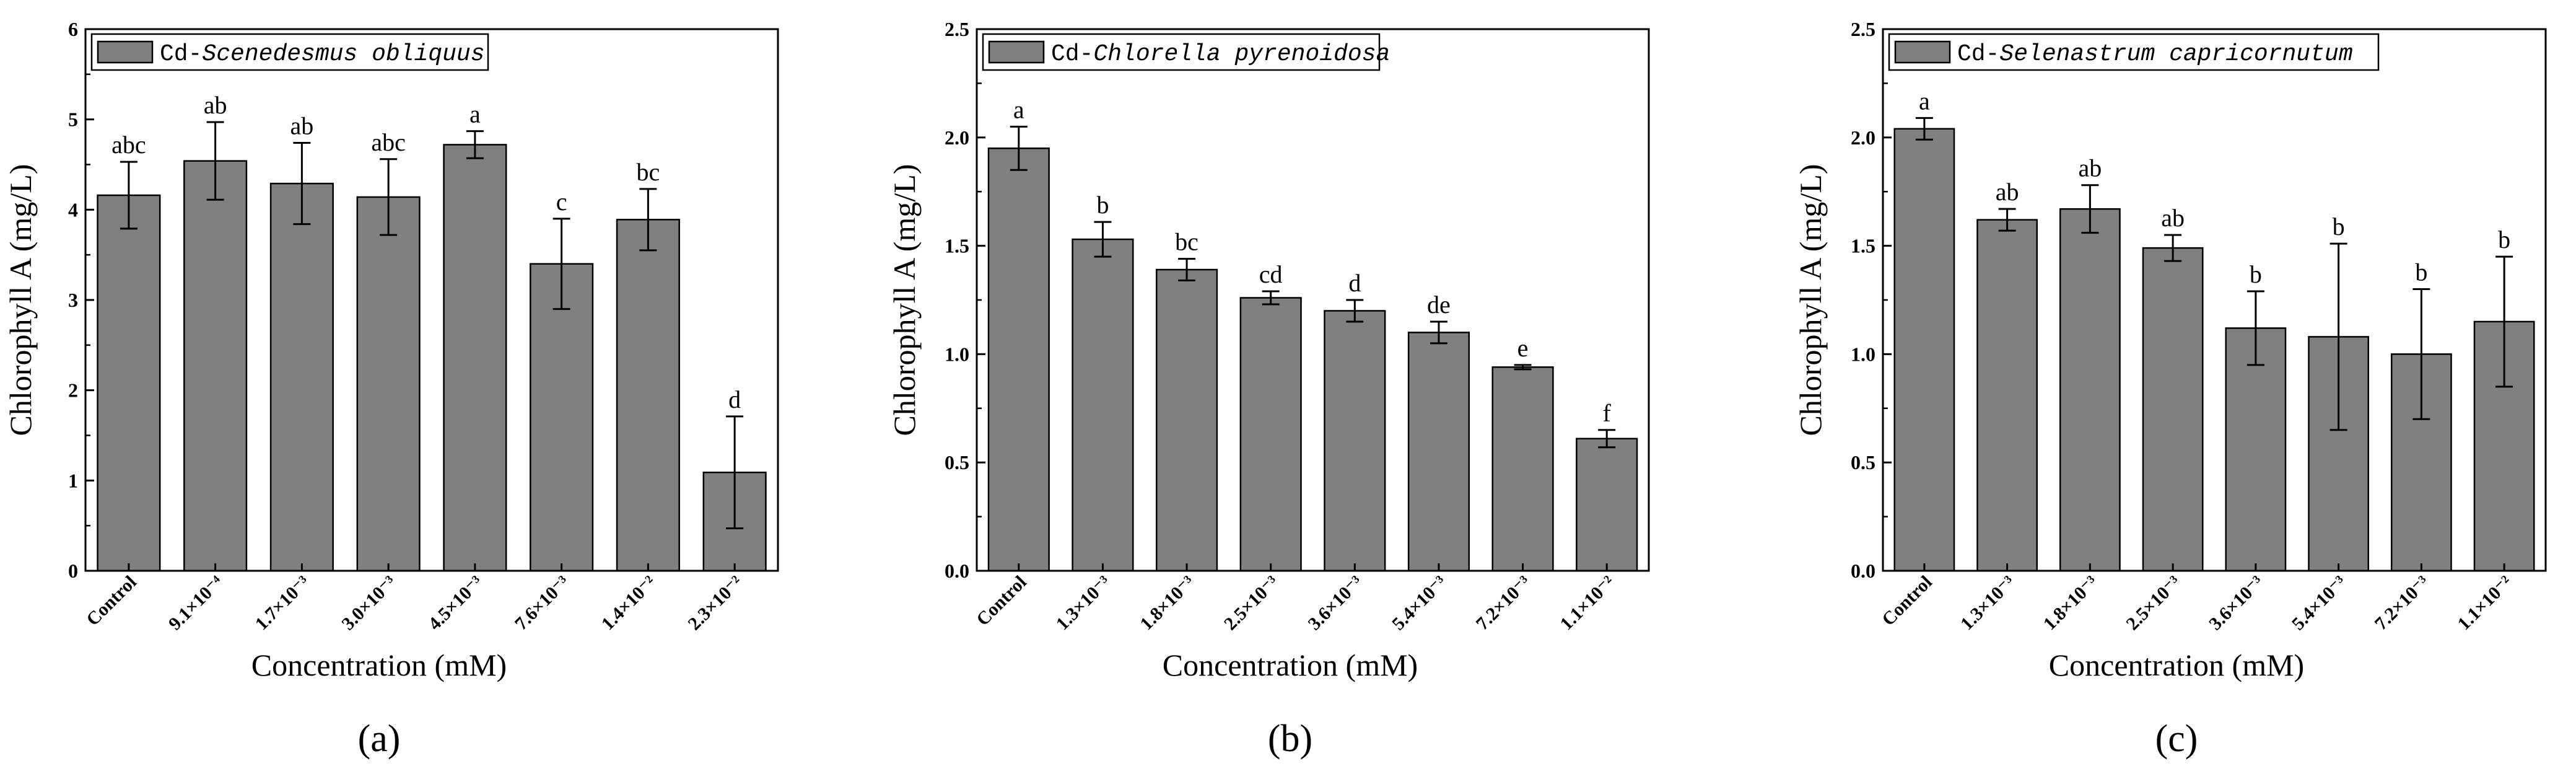 This screenshot has height=784, width=2576. I want to click on y-tick-label: 0.5, so click(957, 462).